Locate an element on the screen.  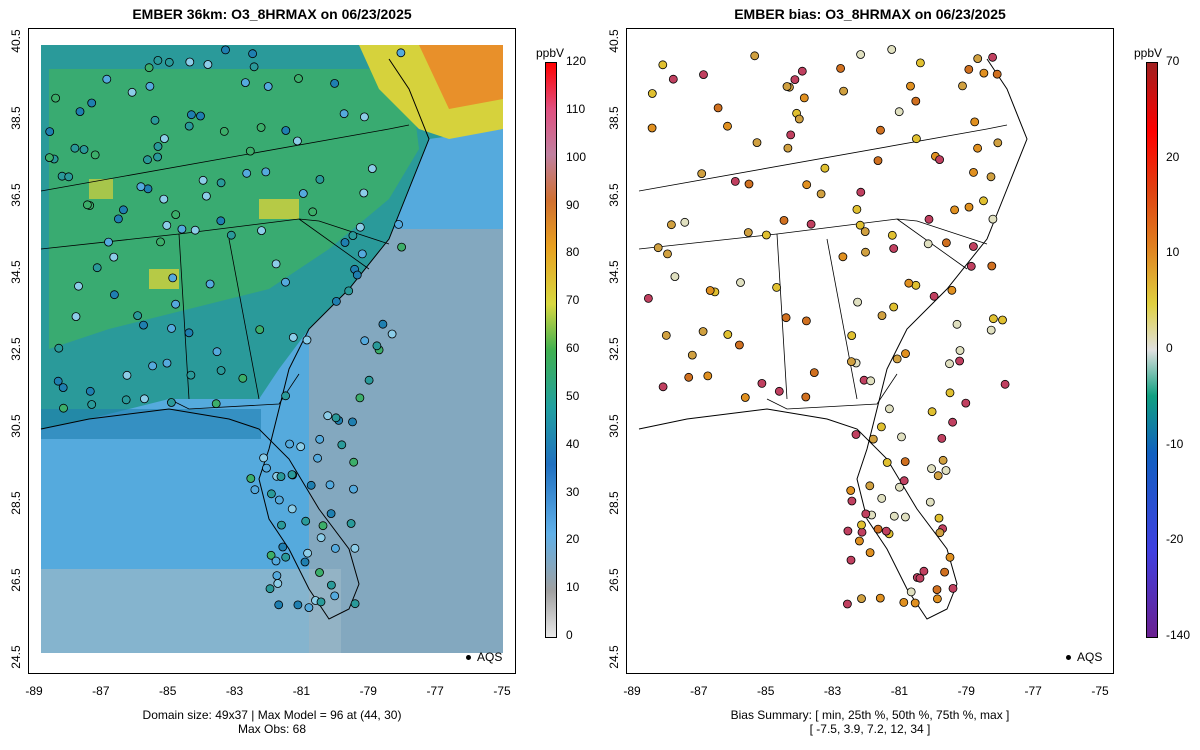
lon-tick-label: -89 is located at coordinates (34, 691).